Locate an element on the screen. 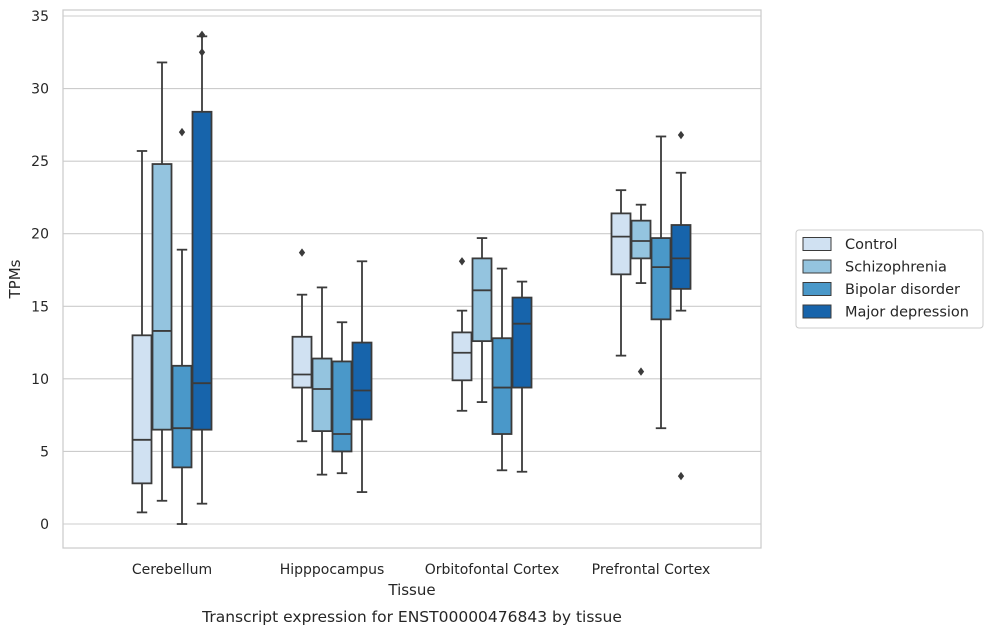  y-tick-label: 15 is located at coordinates (40, 307).